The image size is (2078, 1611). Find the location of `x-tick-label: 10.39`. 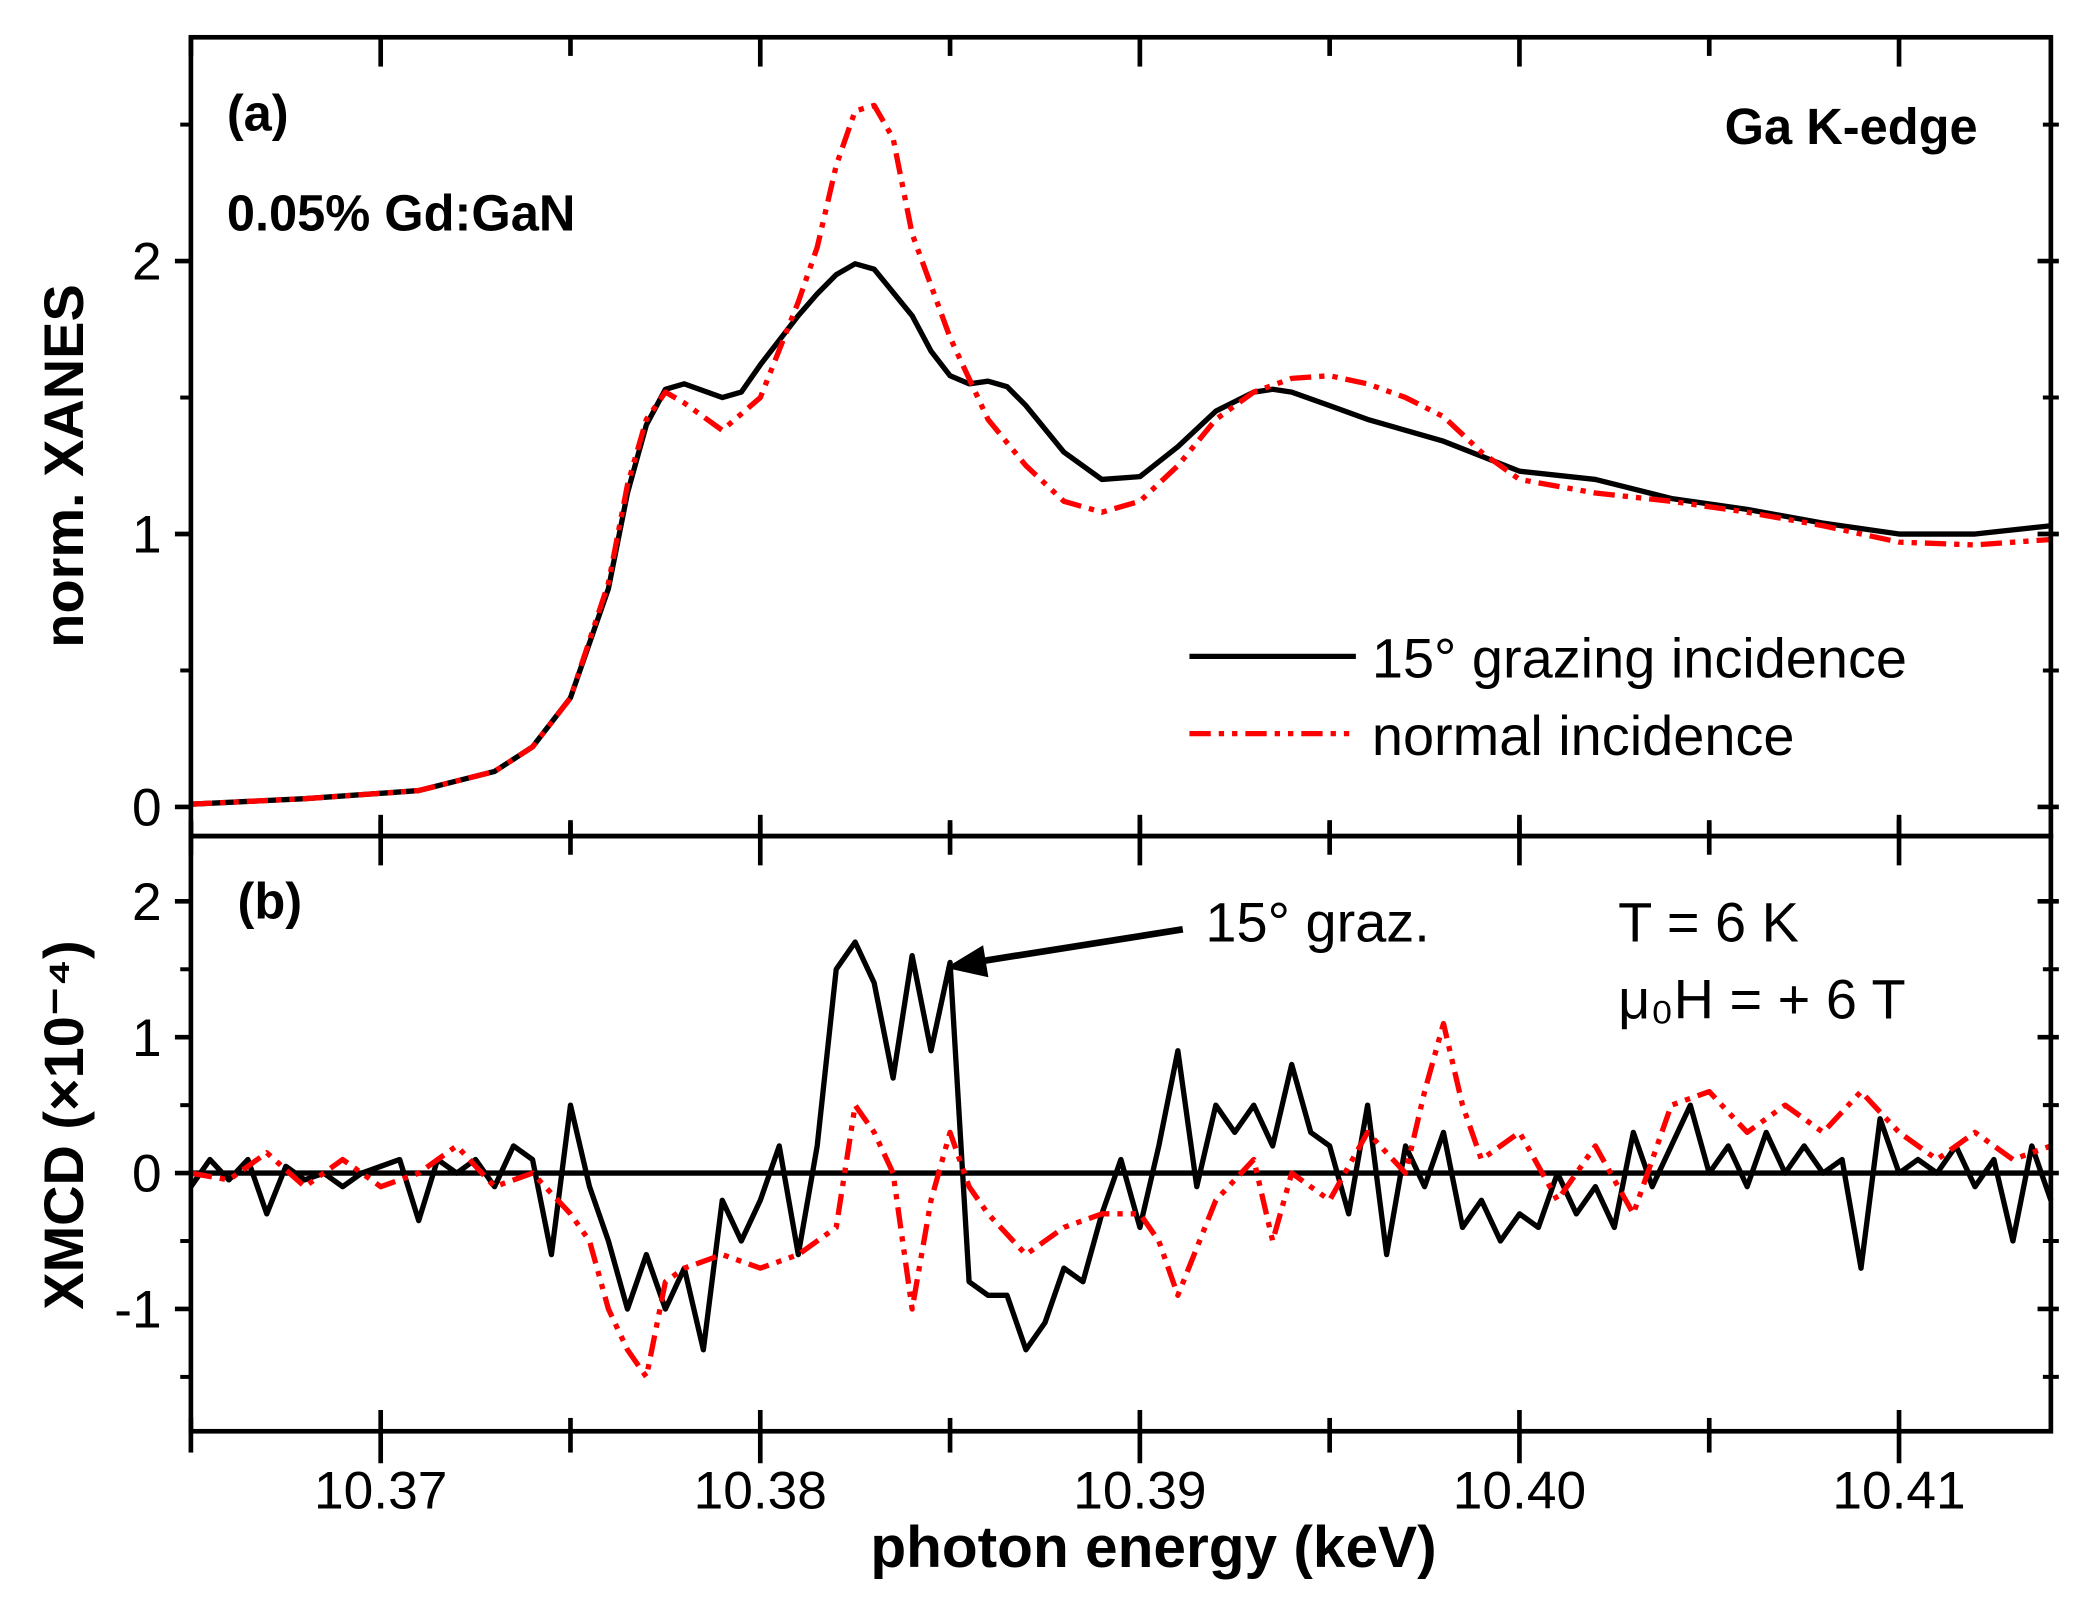

x-tick-label: 10.39 is located at coordinates (1139, 1490).